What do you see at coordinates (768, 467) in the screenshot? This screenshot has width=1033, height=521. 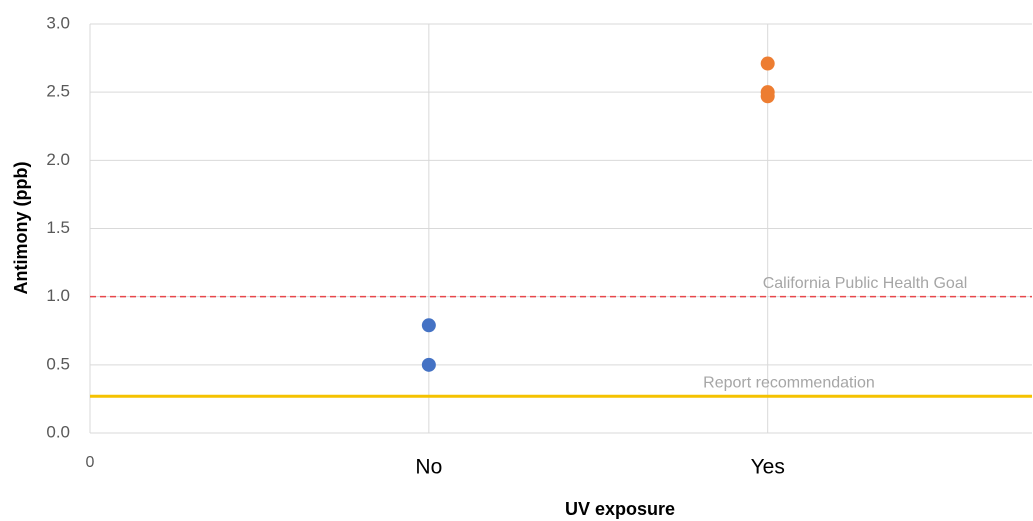 I see `x-tick-label: Yes` at bounding box center [768, 467].